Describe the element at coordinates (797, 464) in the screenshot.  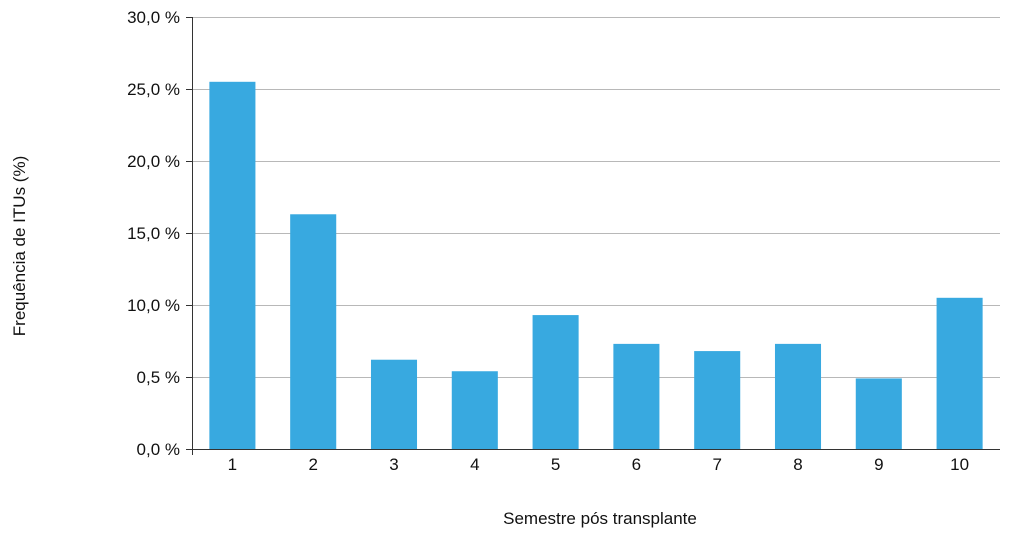
I see `x-tick-label: 8` at that location.